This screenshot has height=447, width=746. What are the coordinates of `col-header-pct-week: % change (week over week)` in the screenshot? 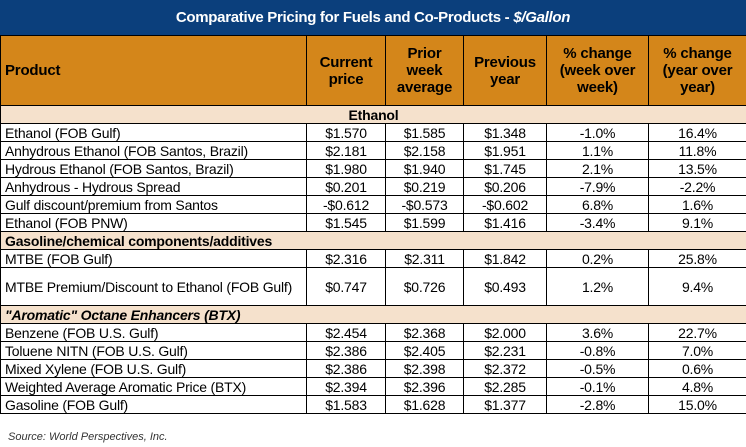 It's located at (597, 70).